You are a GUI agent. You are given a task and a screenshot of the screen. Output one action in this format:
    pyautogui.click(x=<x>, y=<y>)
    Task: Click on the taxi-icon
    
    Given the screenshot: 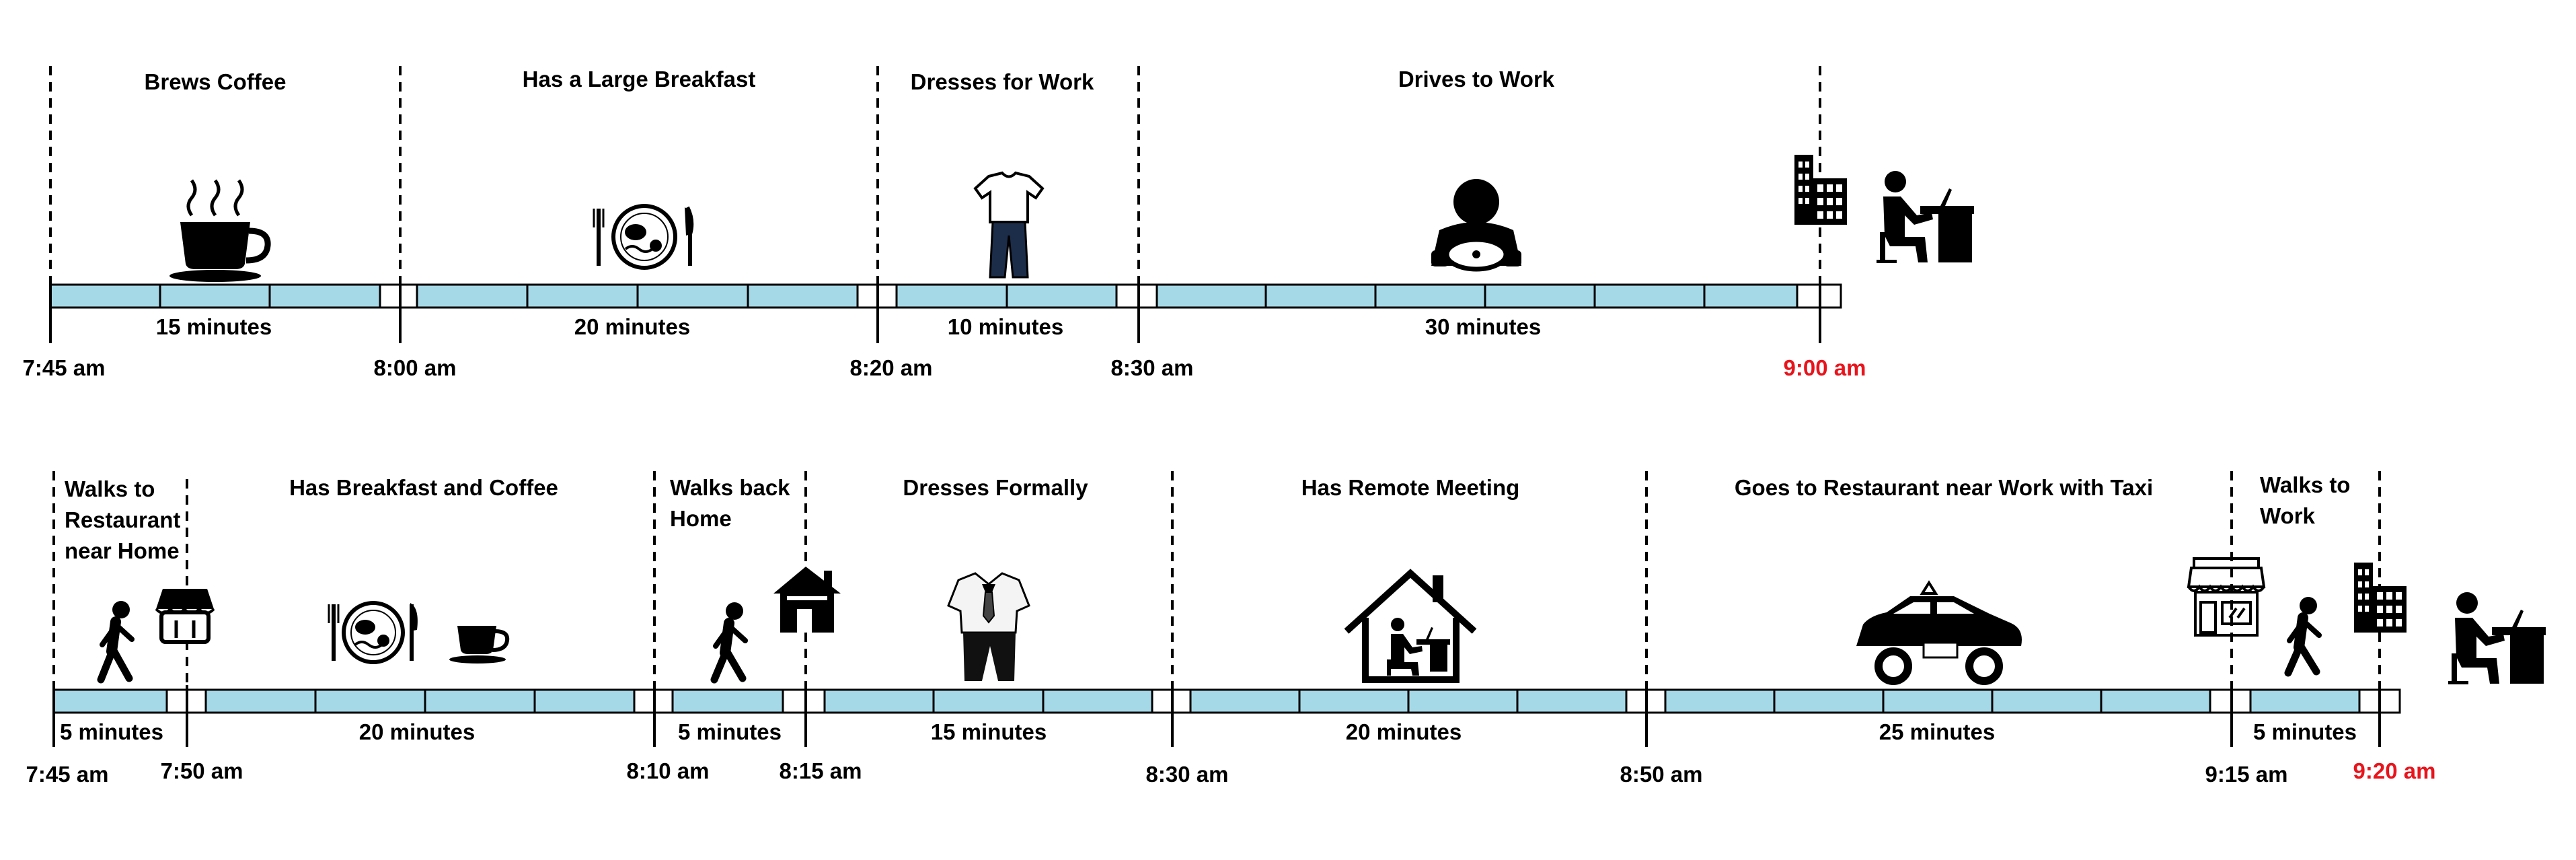 What is the action you would take?
    pyautogui.click(x=1939, y=632)
    